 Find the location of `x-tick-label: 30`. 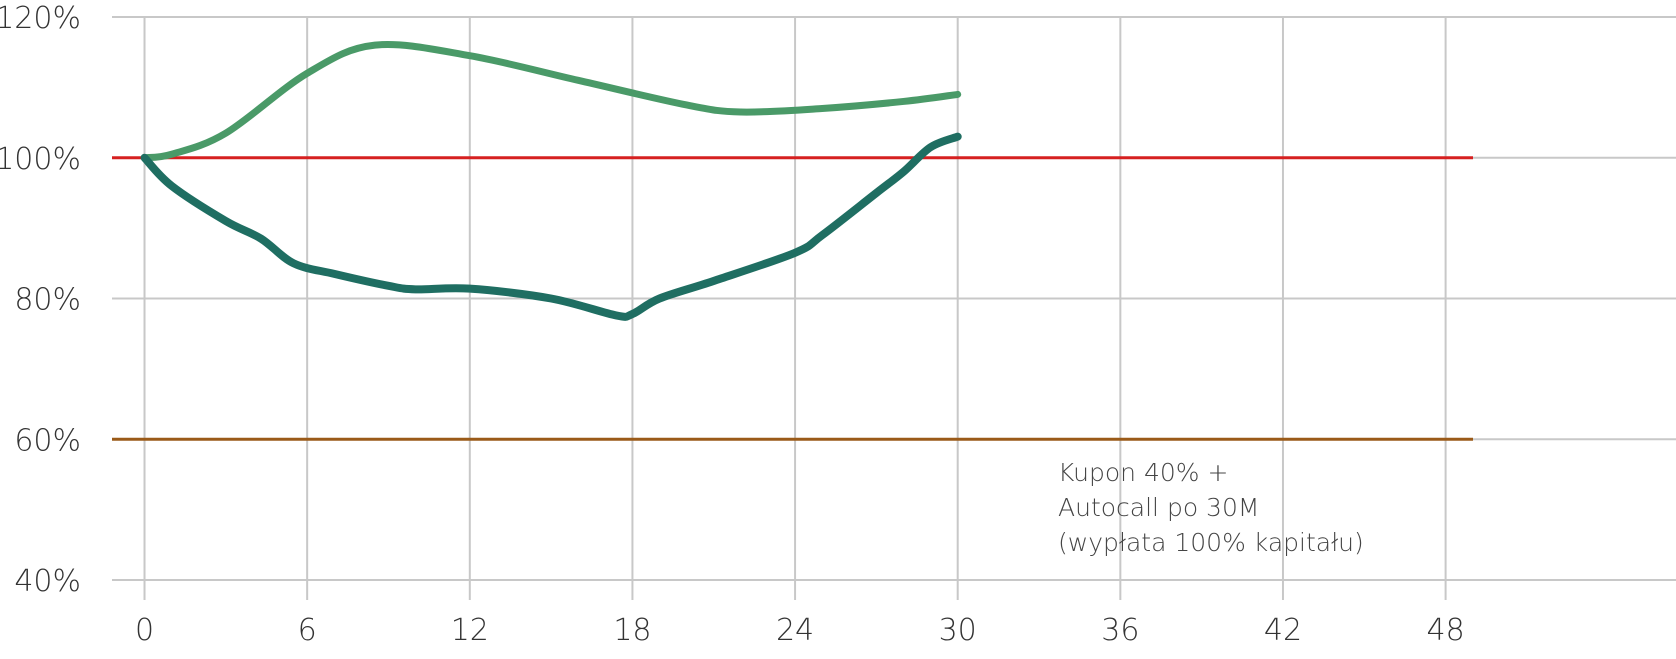

x-tick-label: 30 is located at coordinates (958, 630).